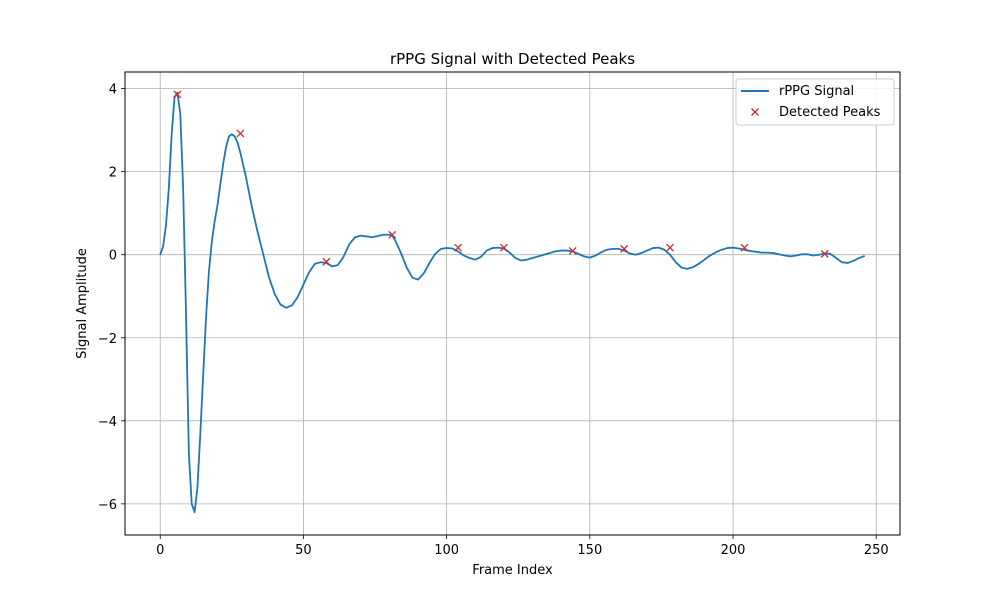  Describe the element at coordinates (303, 550) in the screenshot. I see `x-tick-label: 50` at that location.